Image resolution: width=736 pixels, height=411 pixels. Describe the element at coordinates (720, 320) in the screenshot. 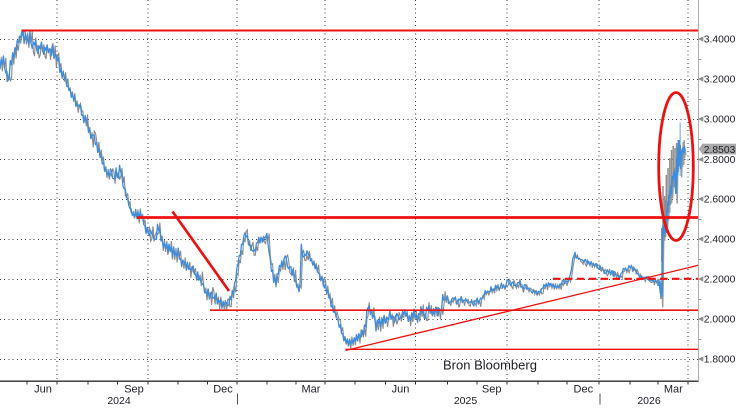

I see `svg-text: 2.0000` at that location.